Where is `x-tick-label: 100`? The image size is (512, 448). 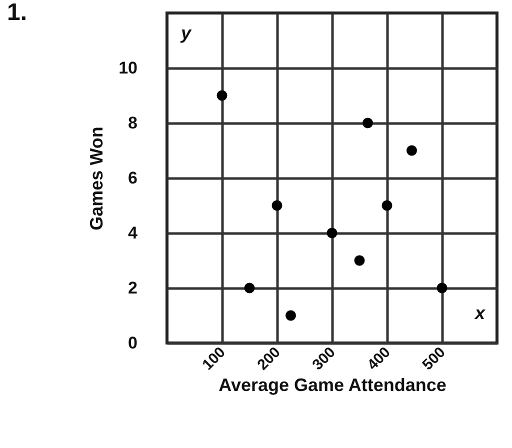
x-tick-label: 100 is located at coordinates (214, 359).